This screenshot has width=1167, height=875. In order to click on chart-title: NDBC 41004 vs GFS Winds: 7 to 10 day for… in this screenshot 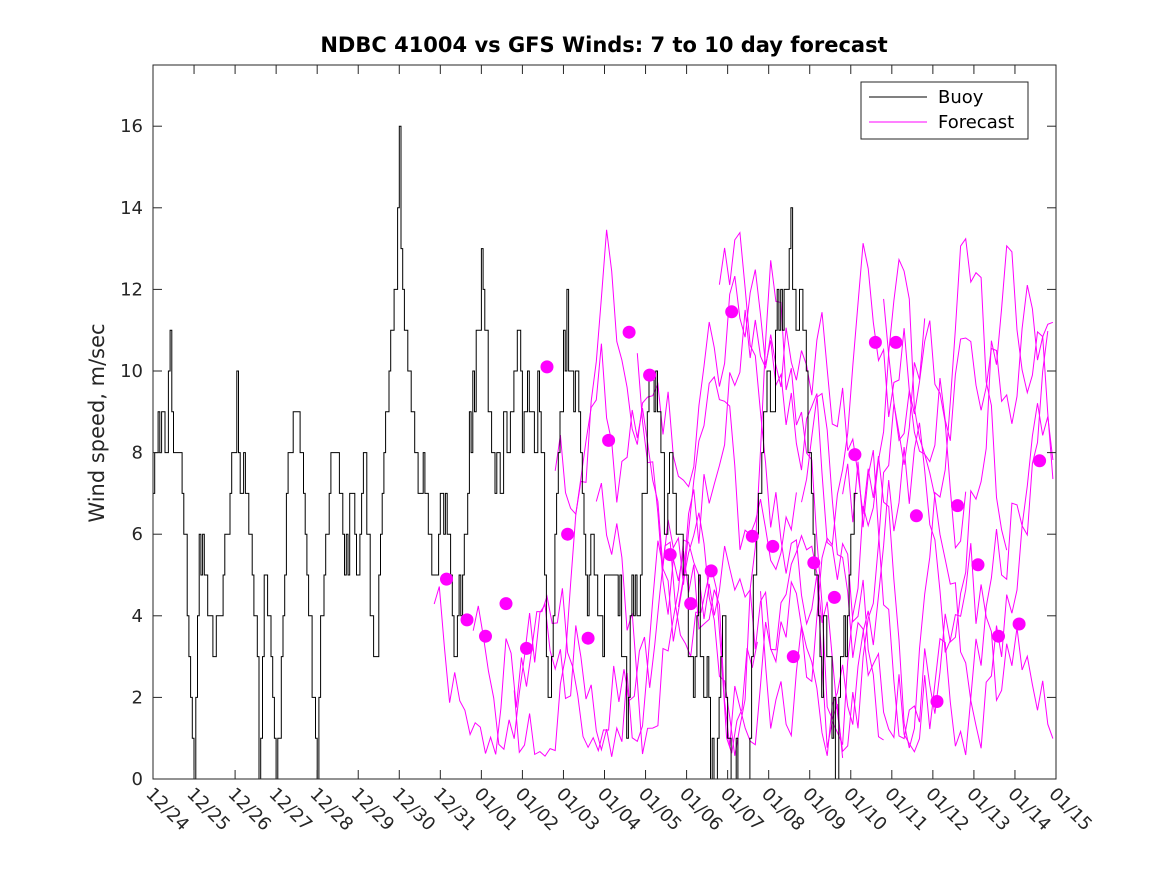, I will do `click(603, 45)`.